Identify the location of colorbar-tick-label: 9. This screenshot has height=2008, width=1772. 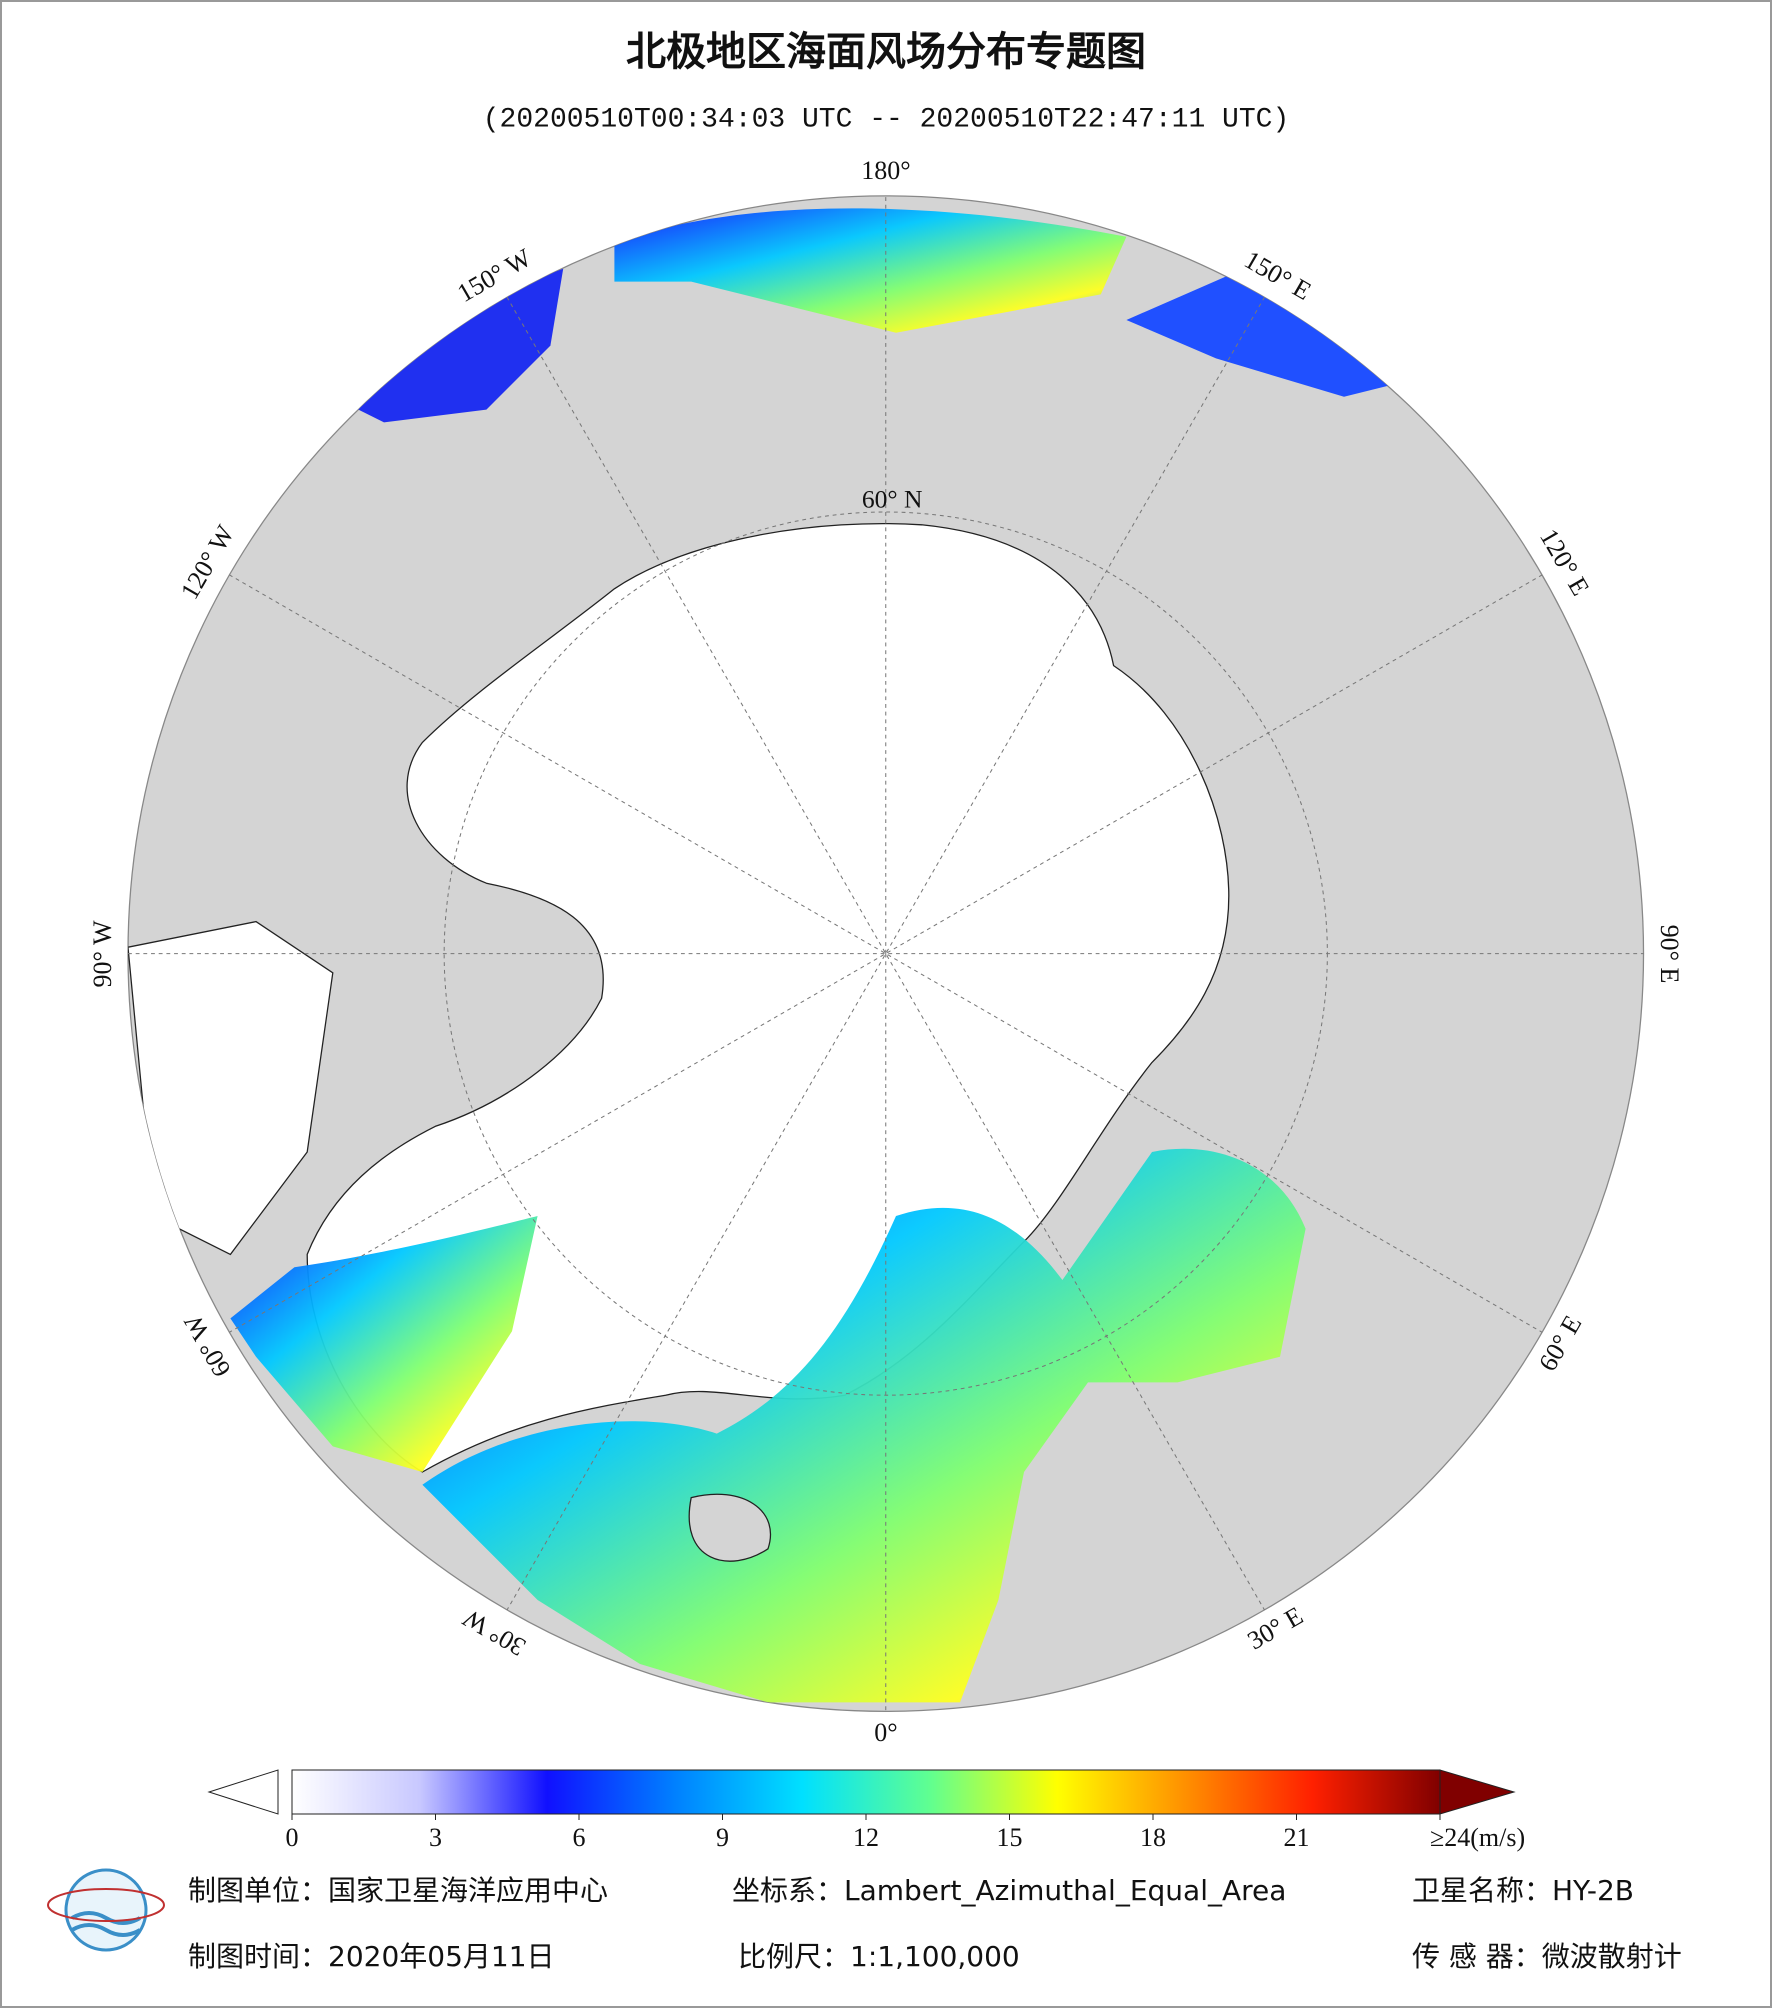
(722, 1837).